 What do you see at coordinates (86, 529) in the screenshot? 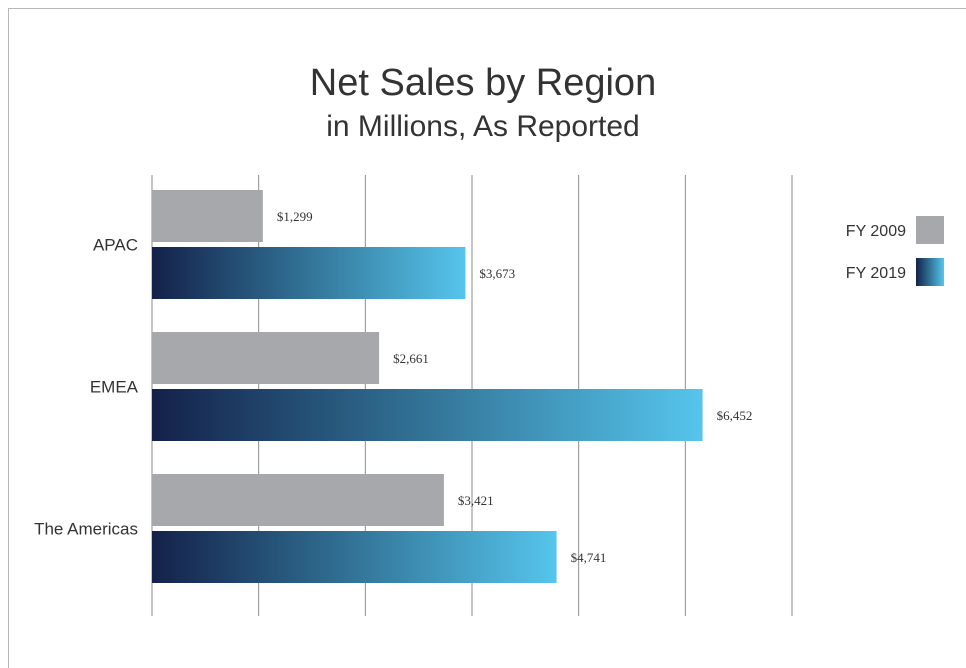
I see `category-label: The Americas` at bounding box center [86, 529].